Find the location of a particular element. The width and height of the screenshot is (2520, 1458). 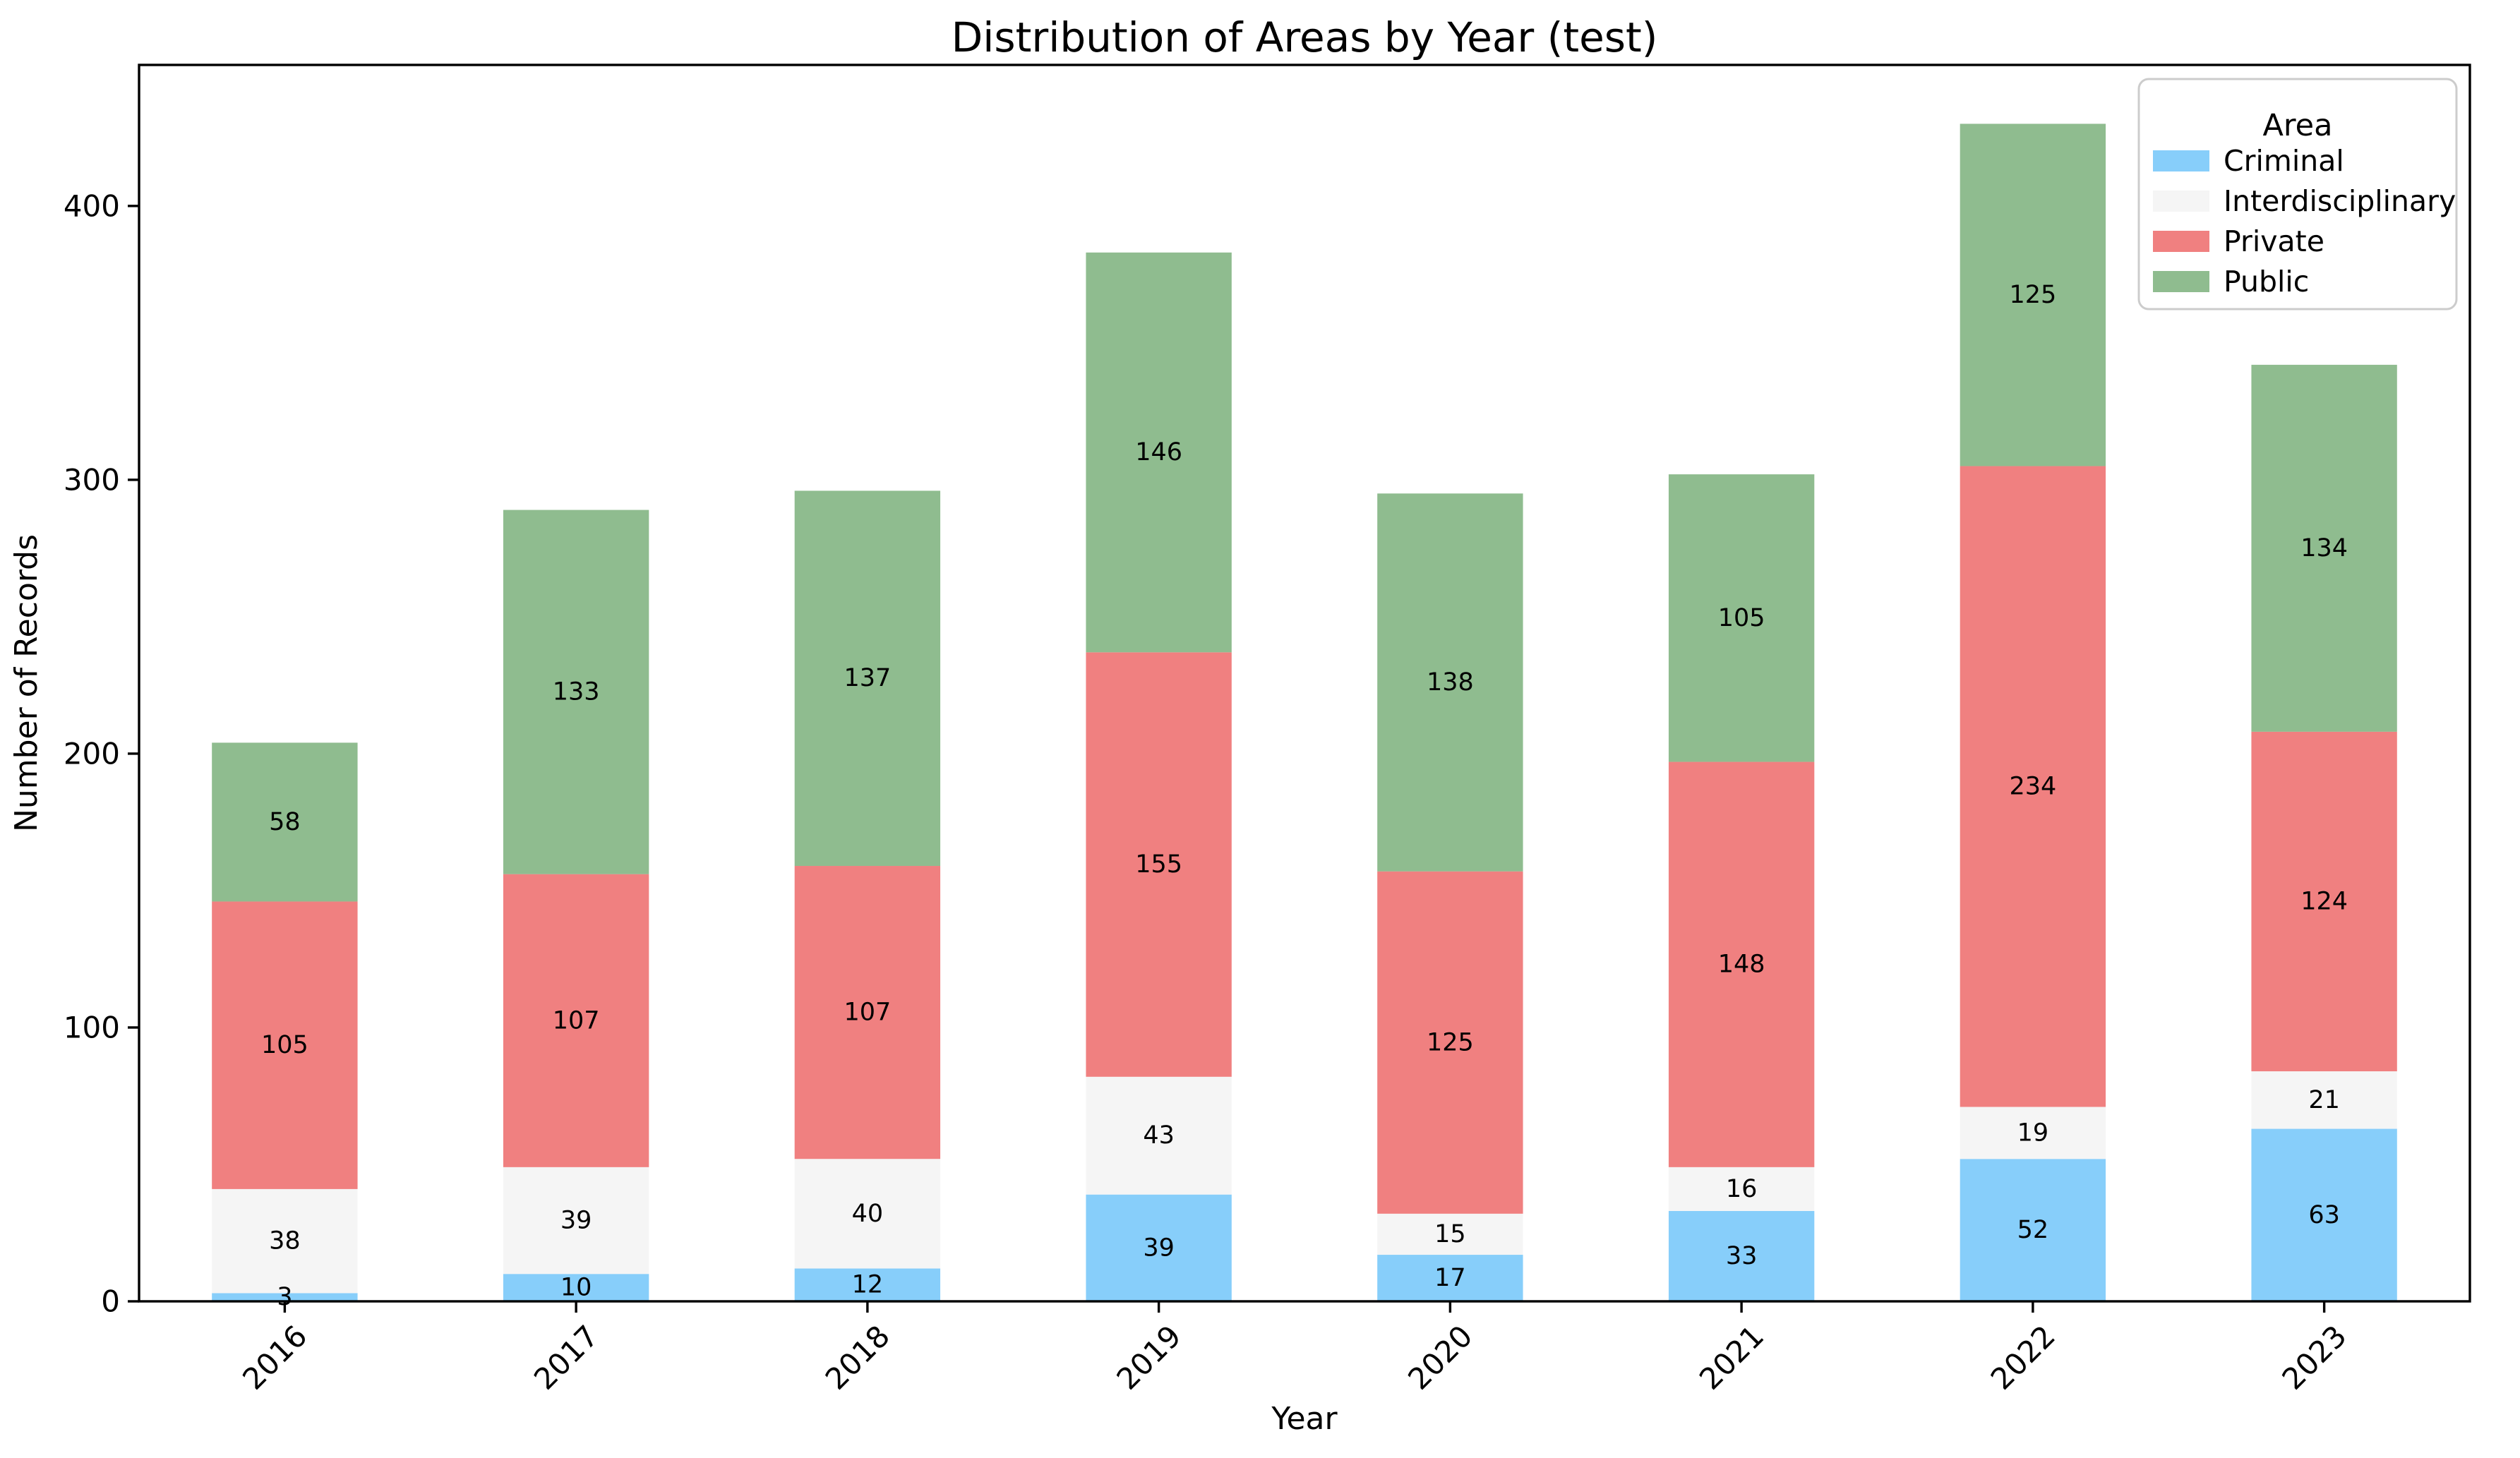

bar-value-label-2020-private: 125 is located at coordinates (1450, 1042).